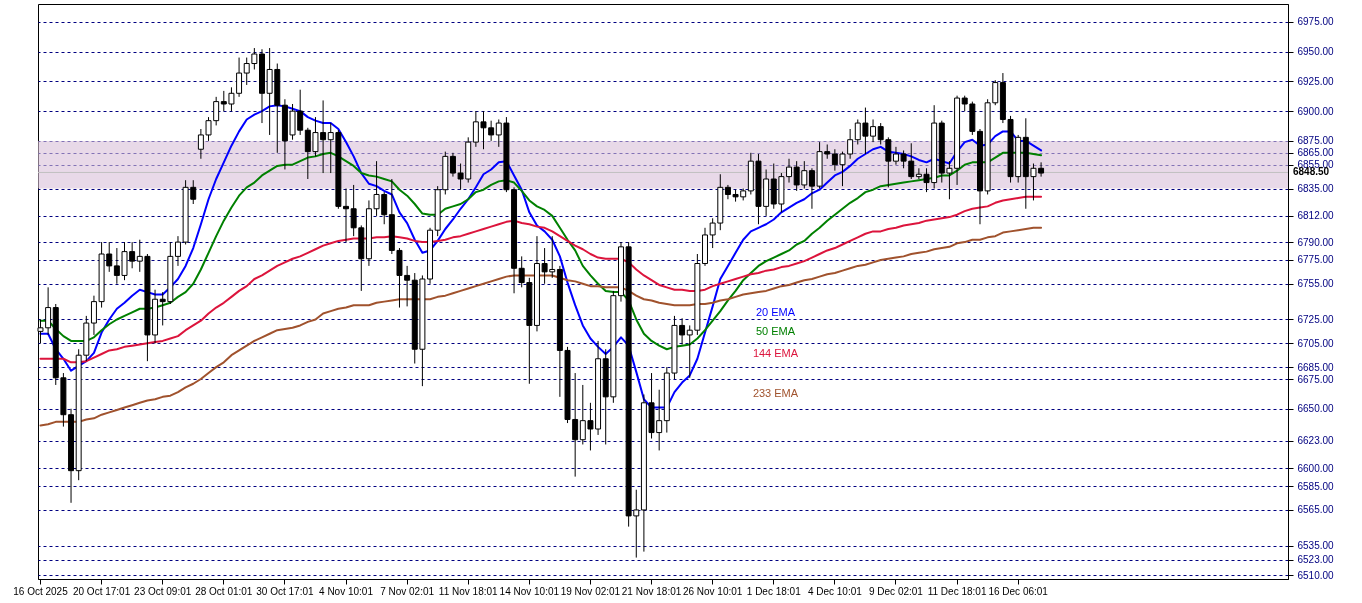 The image size is (1362, 603). I want to click on text: 144 EMA, so click(775, 352).